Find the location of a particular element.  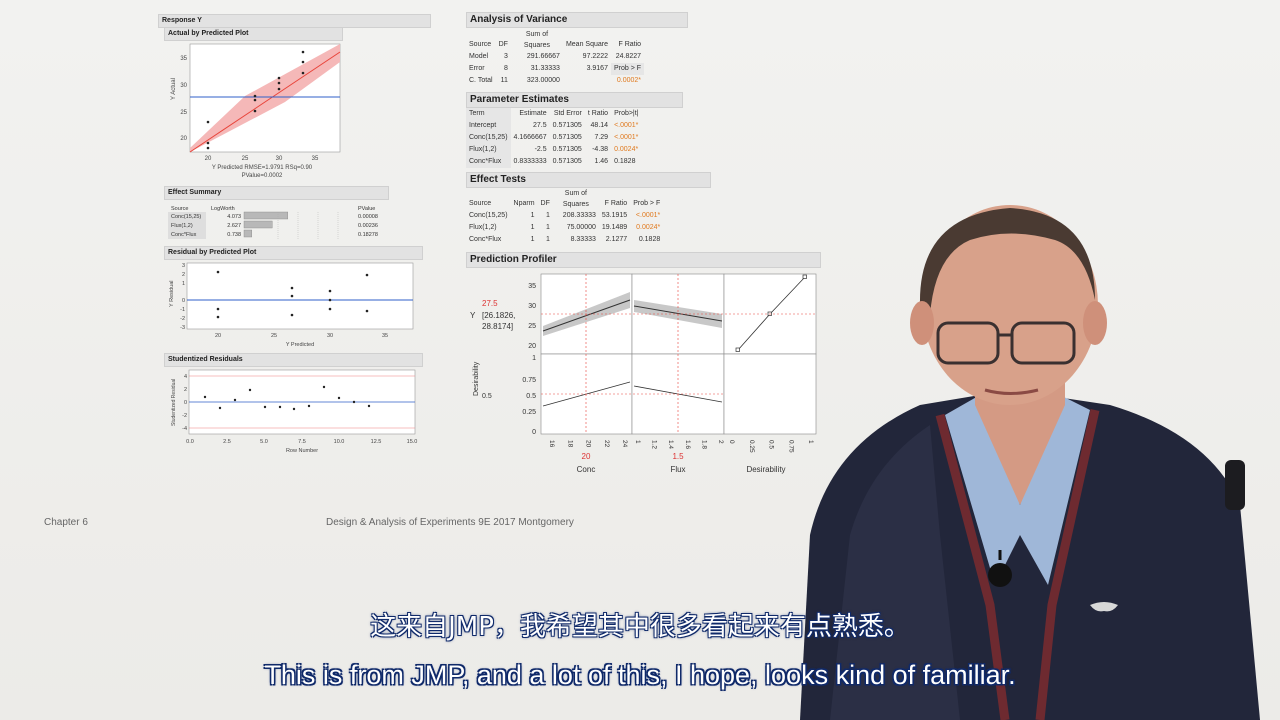

desirability-tick: 0.75 is located at coordinates (790, 446).